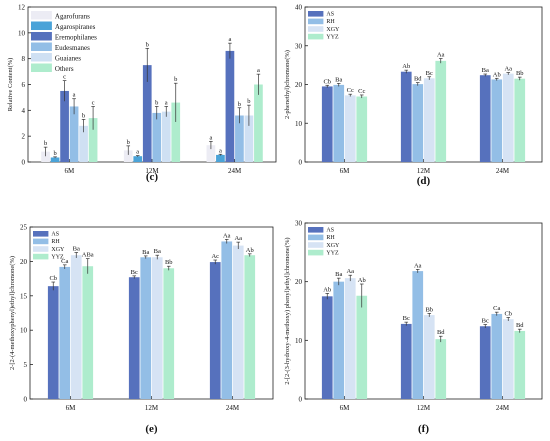 The image size is (550, 441). Describe the element at coordinates (12, 313) in the screenshot. I see `y-axis-label: 2-[2-(4-methoxyphenyl)ethyl]chromone(%)` at that location.